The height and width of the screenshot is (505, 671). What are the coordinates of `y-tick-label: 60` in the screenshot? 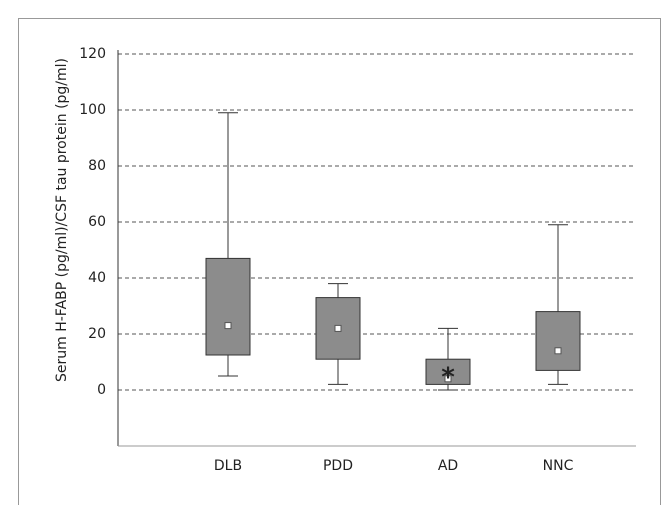 It's located at (97, 222).